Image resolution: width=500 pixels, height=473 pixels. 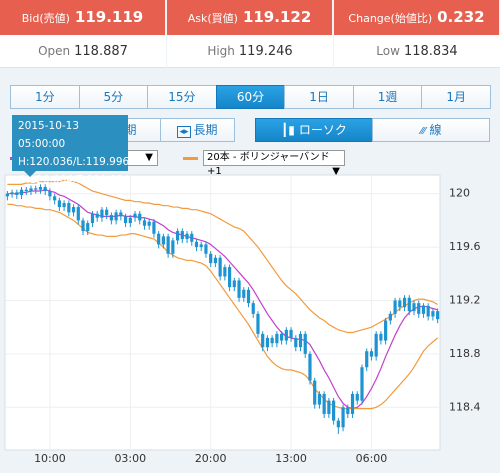 I want to click on term-button: ◂▸ 長期, so click(x=197, y=130).